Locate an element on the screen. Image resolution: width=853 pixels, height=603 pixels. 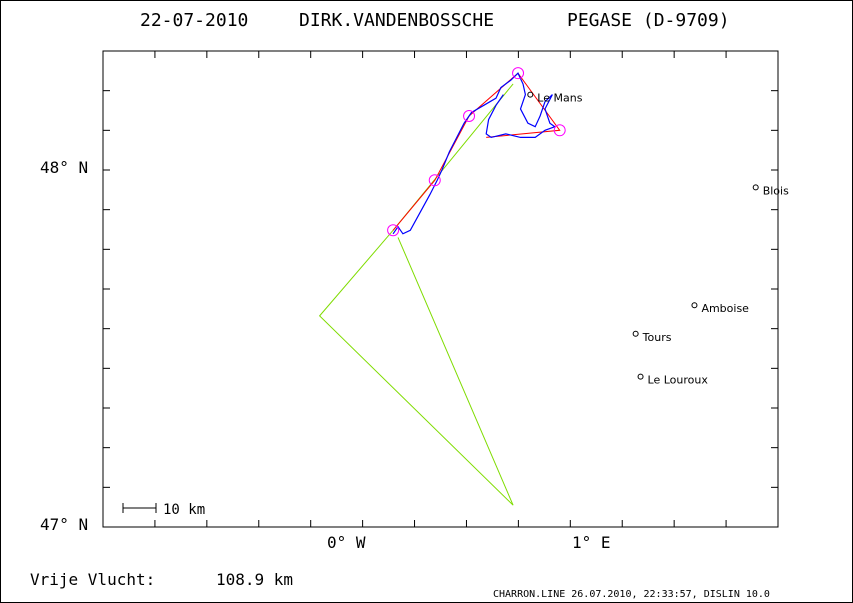
distance-label: Vrije Vlucht: is located at coordinates (92, 579).